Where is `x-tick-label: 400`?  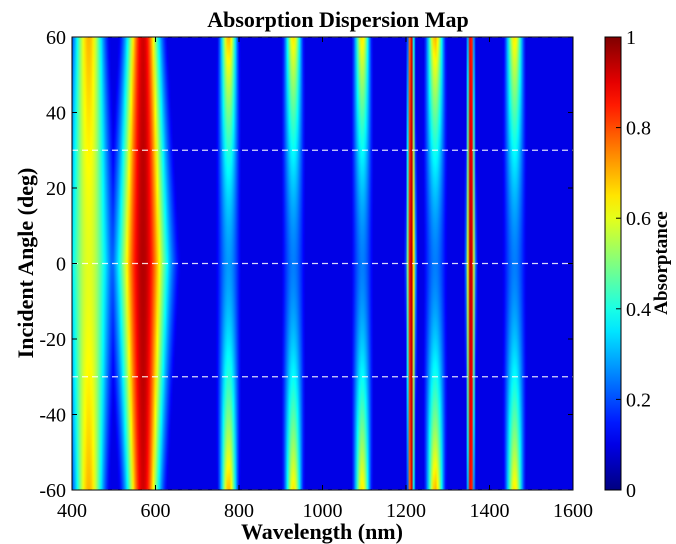 x-tick-label: 400 is located at coordinates (72, 511).